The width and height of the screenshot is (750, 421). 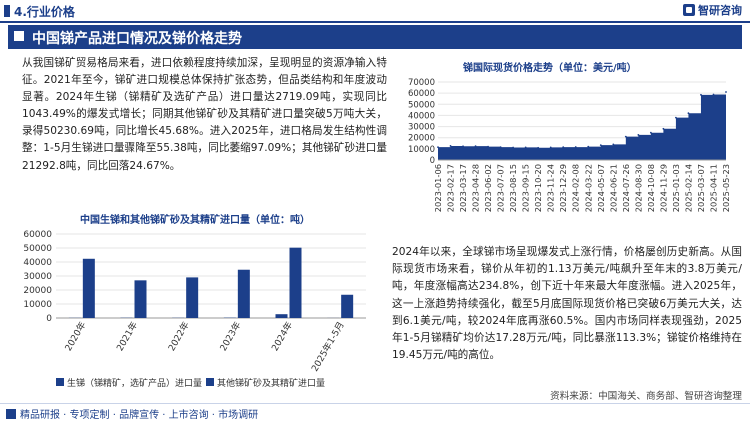 What do you see at coordinates (19, 36) in the screenshot?
I see `banner-square-icon` at bounding box center [19, 36].